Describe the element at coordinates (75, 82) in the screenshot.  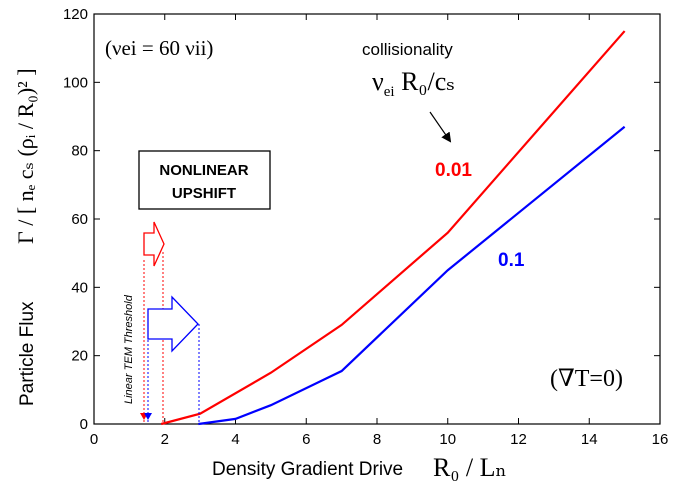
I see `y-tick-label: 100` at that location.